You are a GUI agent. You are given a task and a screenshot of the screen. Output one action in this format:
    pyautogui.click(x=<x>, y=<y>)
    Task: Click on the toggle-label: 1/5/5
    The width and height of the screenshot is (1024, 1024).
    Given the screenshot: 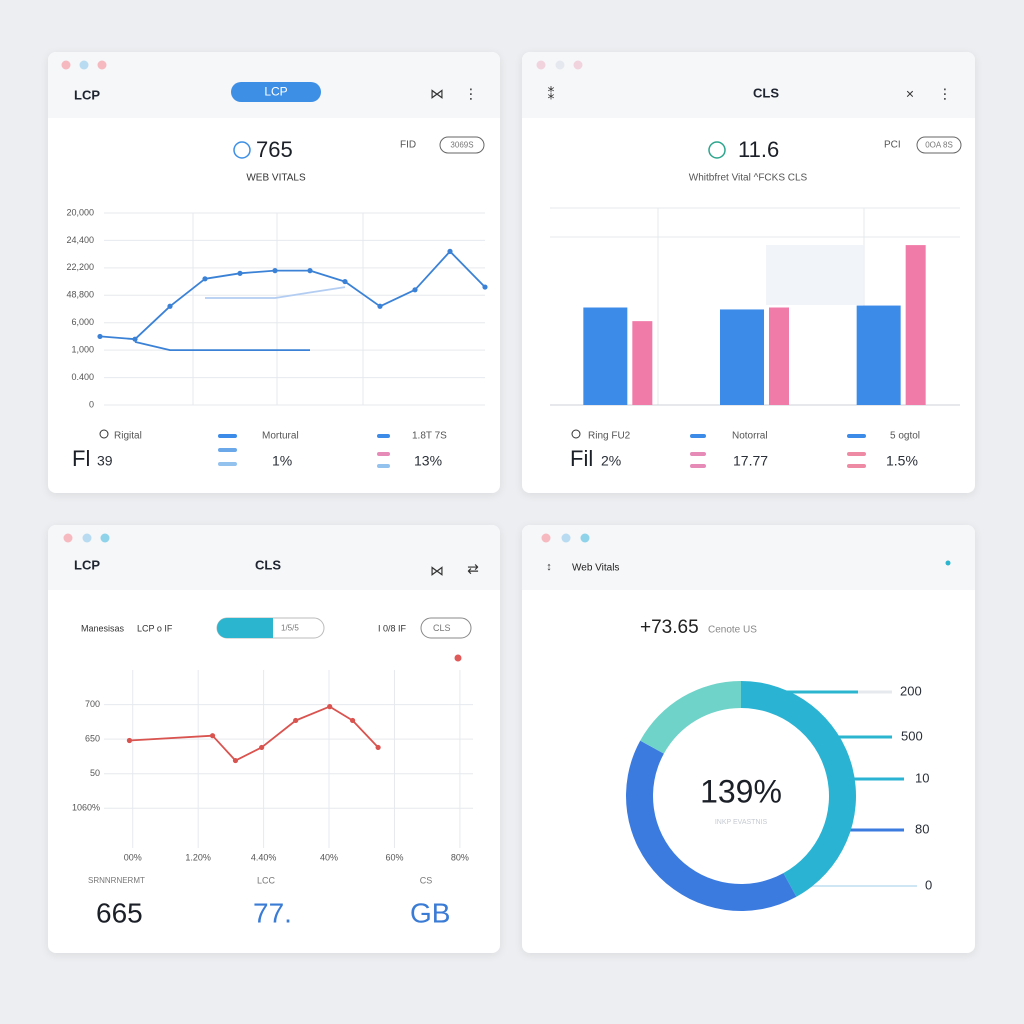 What is the action you would take?
    pyautogui.click(x=290, y=628)
    